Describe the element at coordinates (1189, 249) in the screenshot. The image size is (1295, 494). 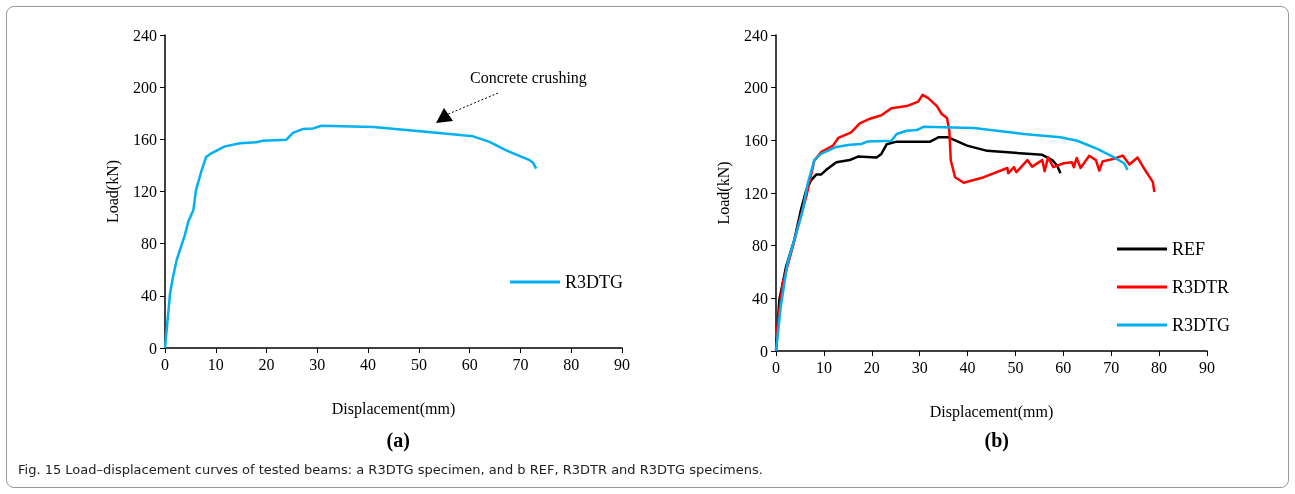
I see `legend-label: REF` at that location.